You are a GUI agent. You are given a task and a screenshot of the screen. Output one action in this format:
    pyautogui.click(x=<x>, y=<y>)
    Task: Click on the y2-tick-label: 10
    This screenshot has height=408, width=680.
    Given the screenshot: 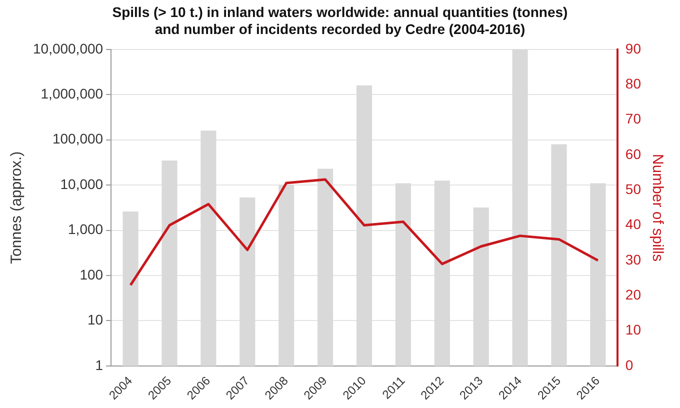 What is the action you would take?
    pyautogui.click(x=633, y=330)
    